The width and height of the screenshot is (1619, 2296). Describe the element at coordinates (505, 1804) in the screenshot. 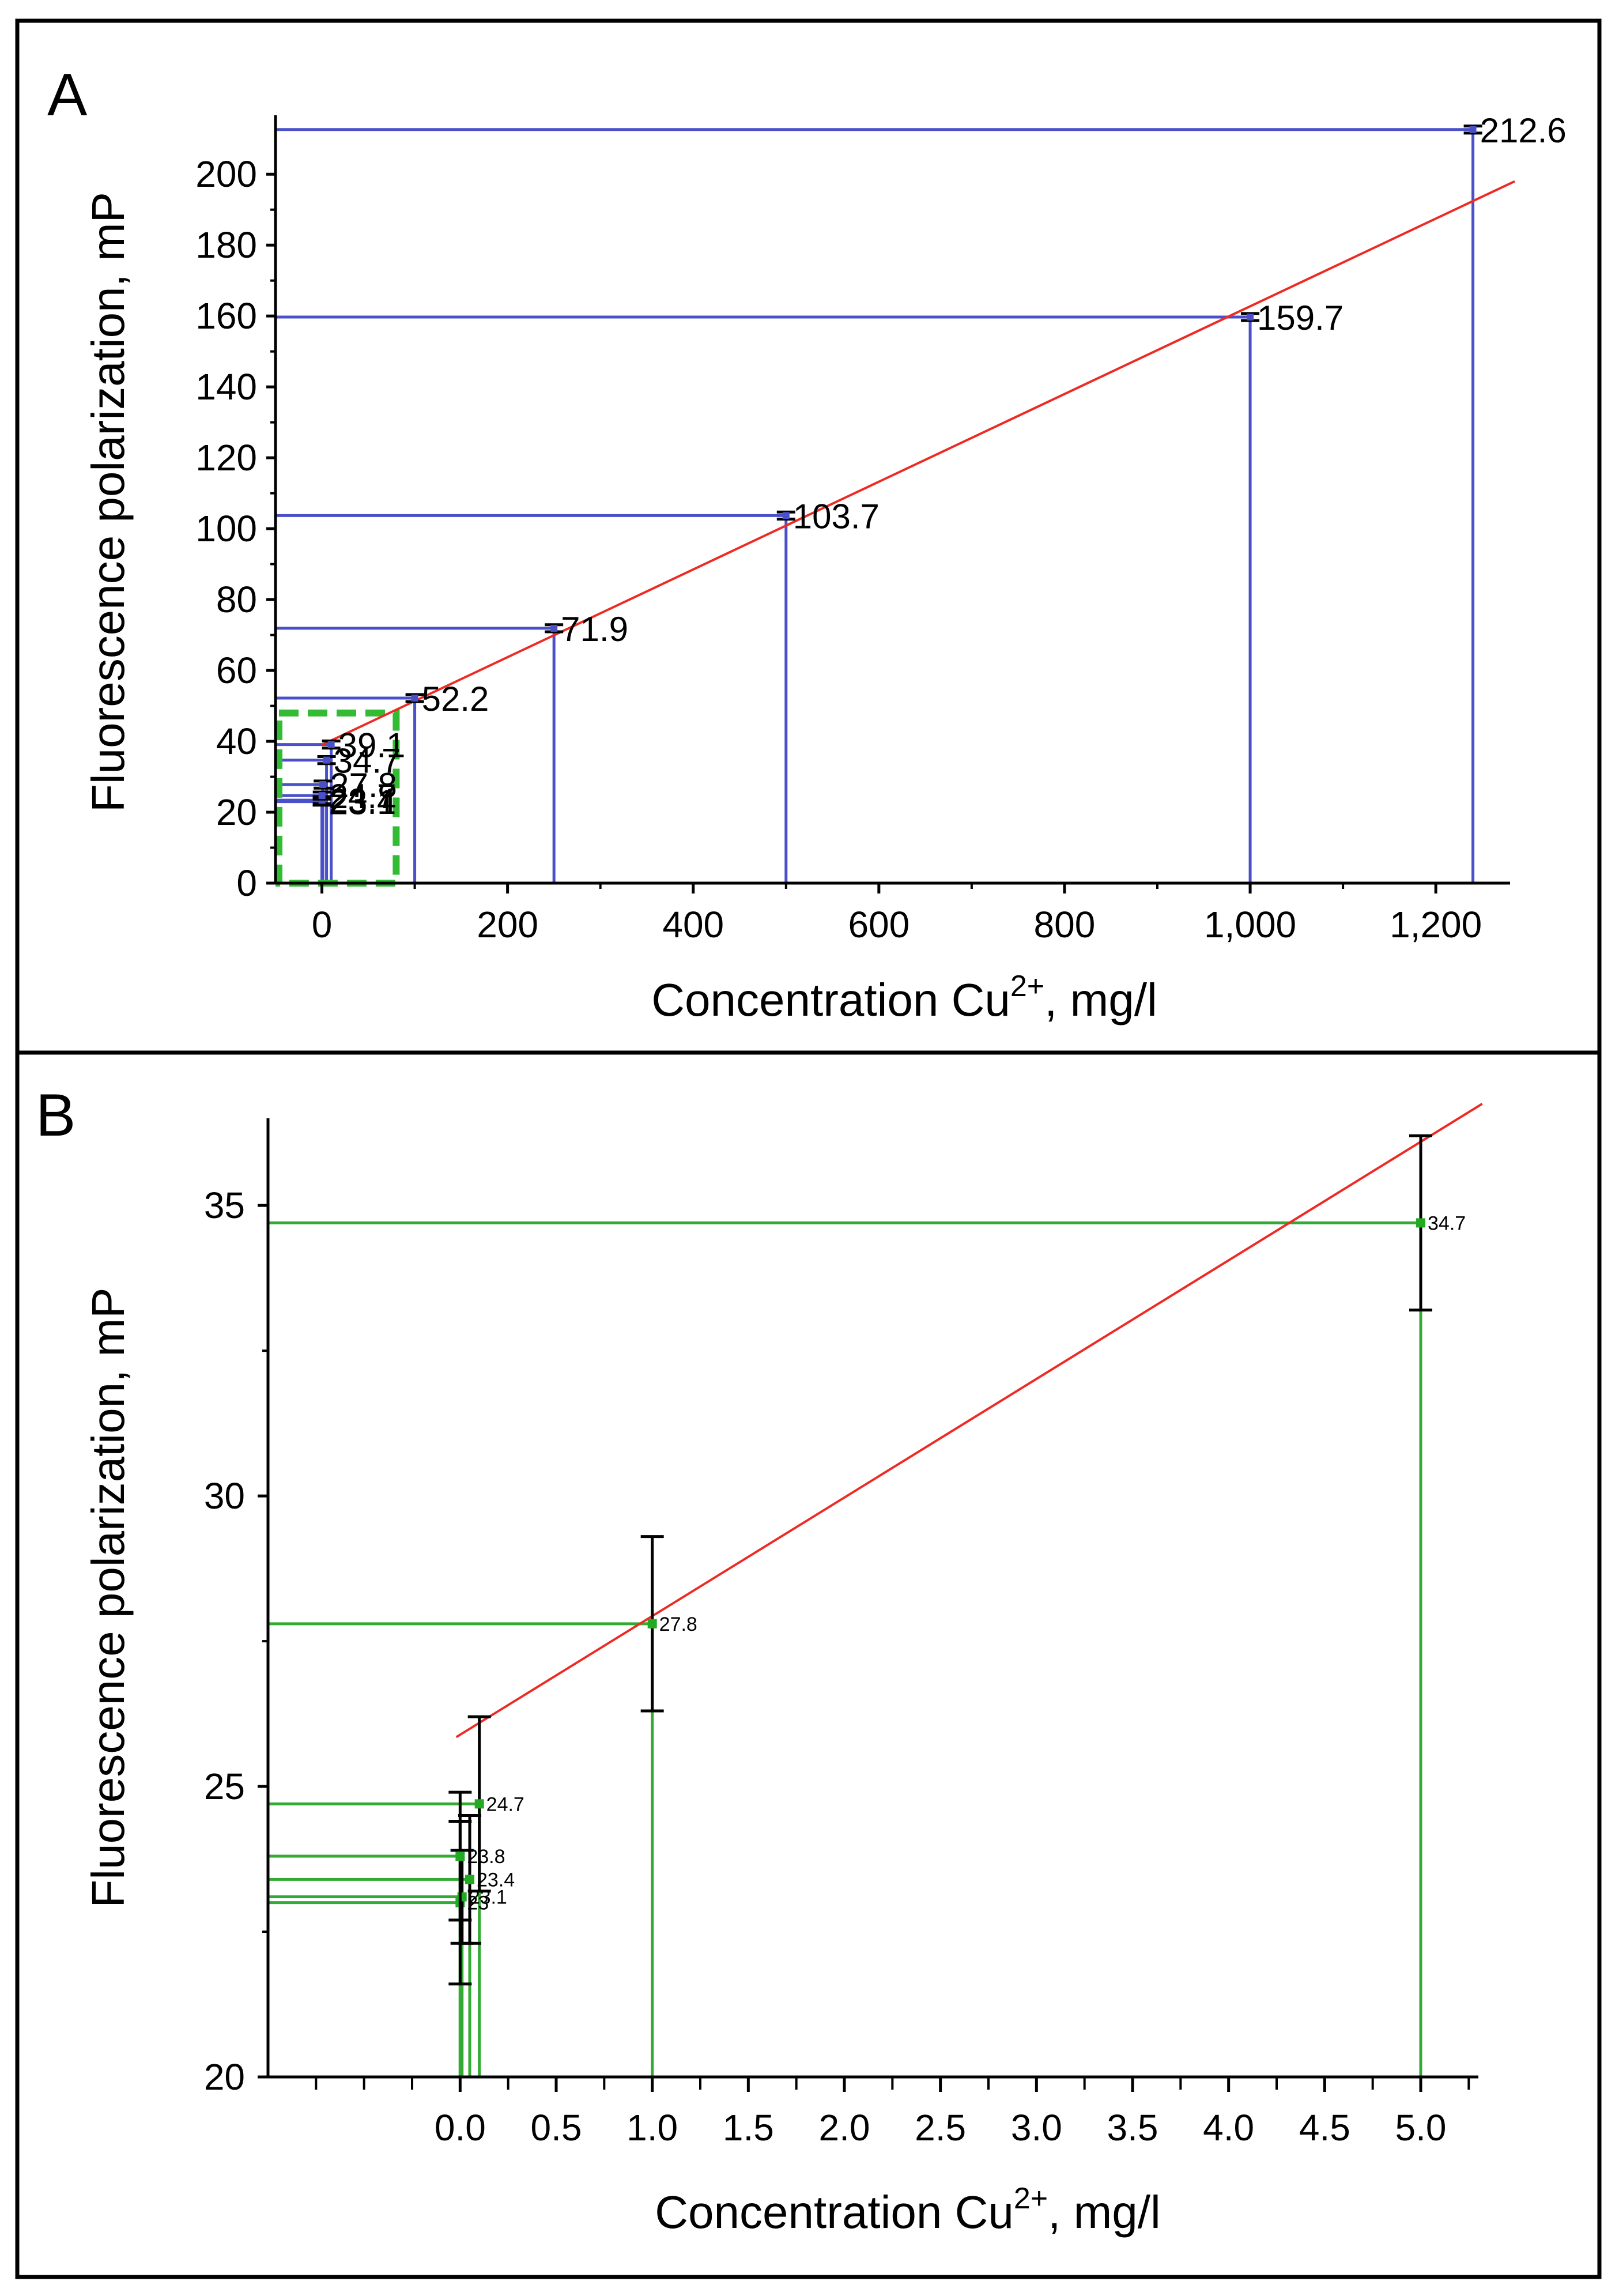

I see `chart-b-data-label: 24.7` at that location.